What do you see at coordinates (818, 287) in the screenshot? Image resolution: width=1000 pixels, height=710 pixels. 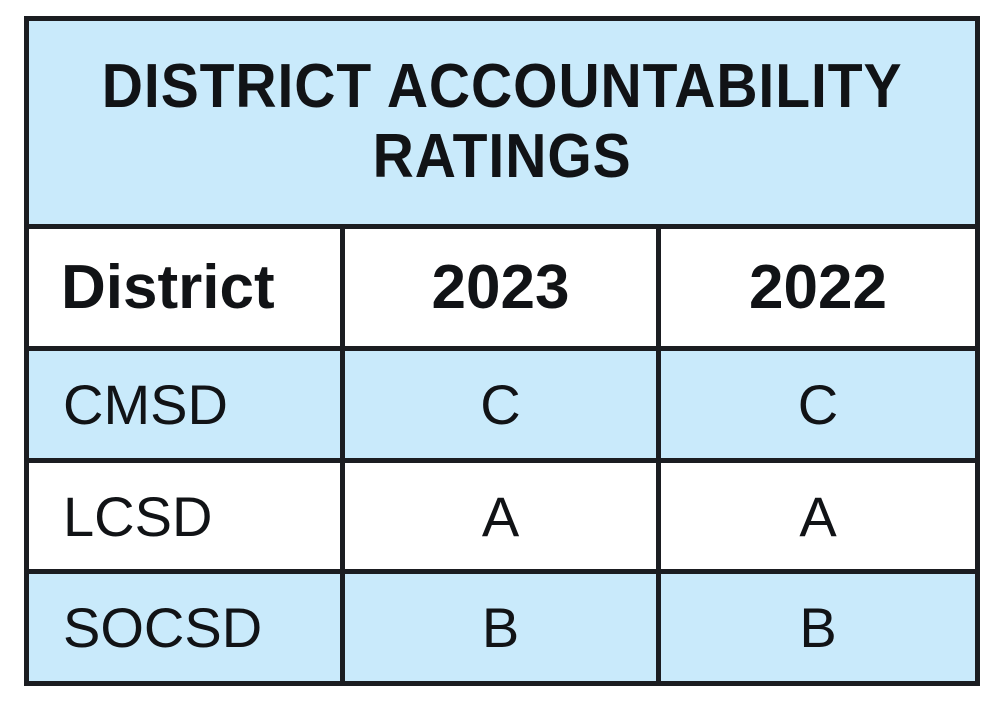 I see `column-header-2022: 2022` at bounding box center [818, 287].